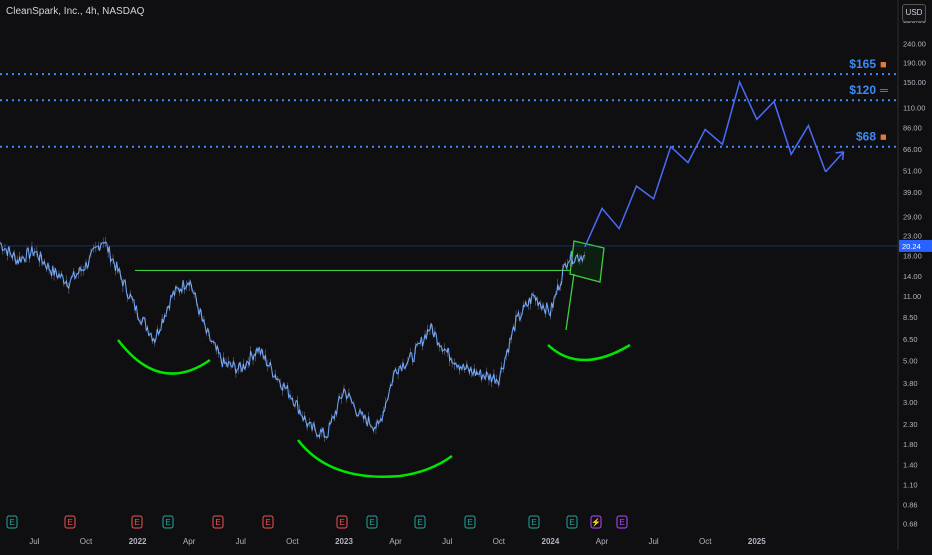 The image size is (932, 555). Describe the element at coordinates (866, 137) in the screenshot. I see `target-label: $68` at that location.